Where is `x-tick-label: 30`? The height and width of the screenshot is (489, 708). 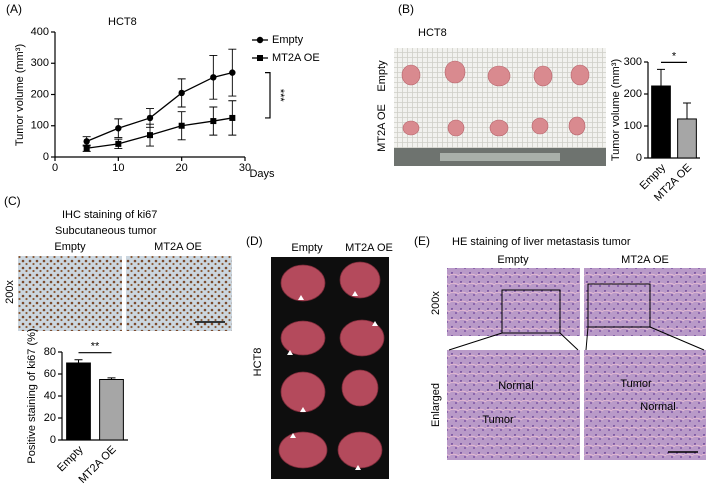 x-tick-label: 30 is located at coordinates (245, 168).